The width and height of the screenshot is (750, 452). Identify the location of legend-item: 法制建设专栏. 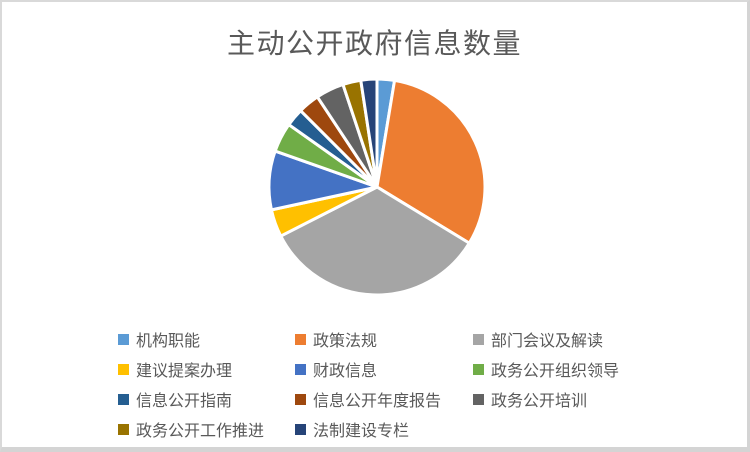
(384, 429).